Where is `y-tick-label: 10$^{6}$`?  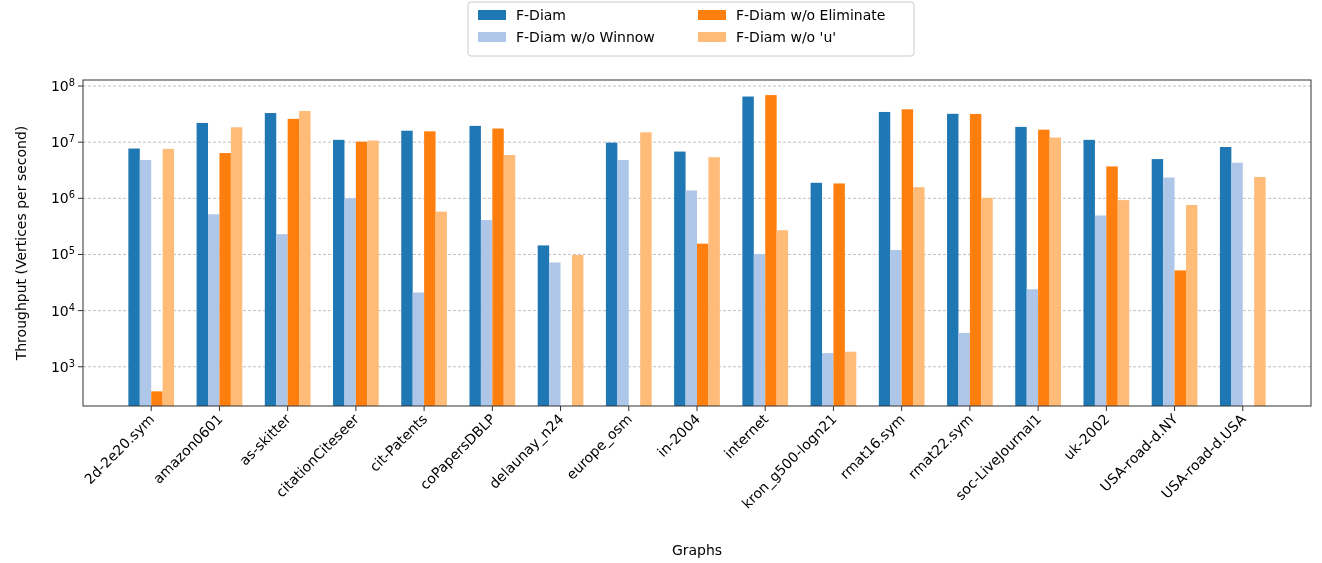
y-tick-label: 10$^{6}$ is located at coordinates (62, 197).